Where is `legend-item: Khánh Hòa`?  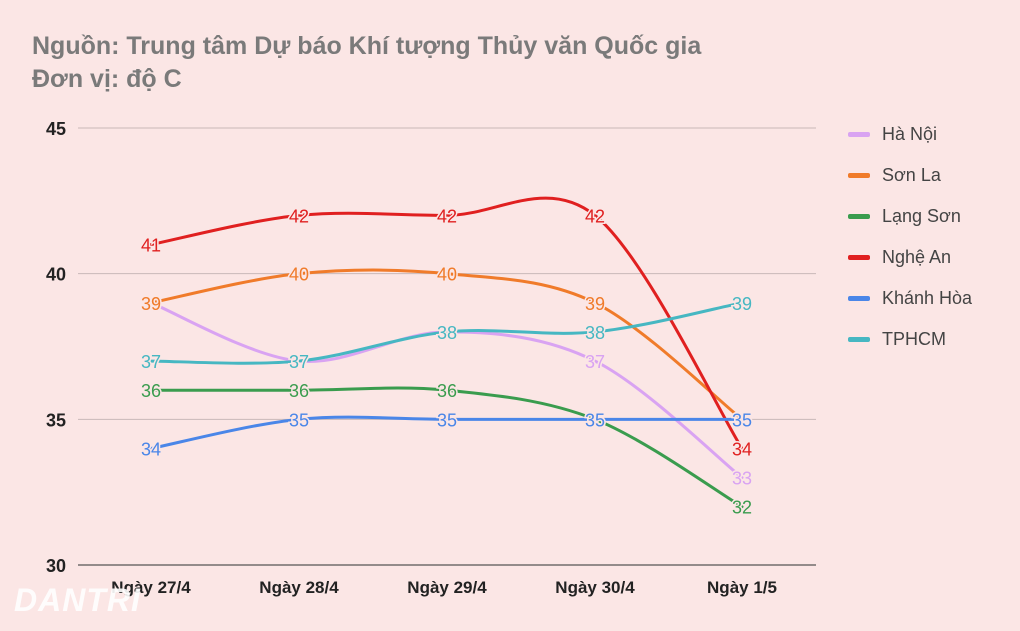
legend-item: Khánh Hòa is located at coordinates (910, 298).